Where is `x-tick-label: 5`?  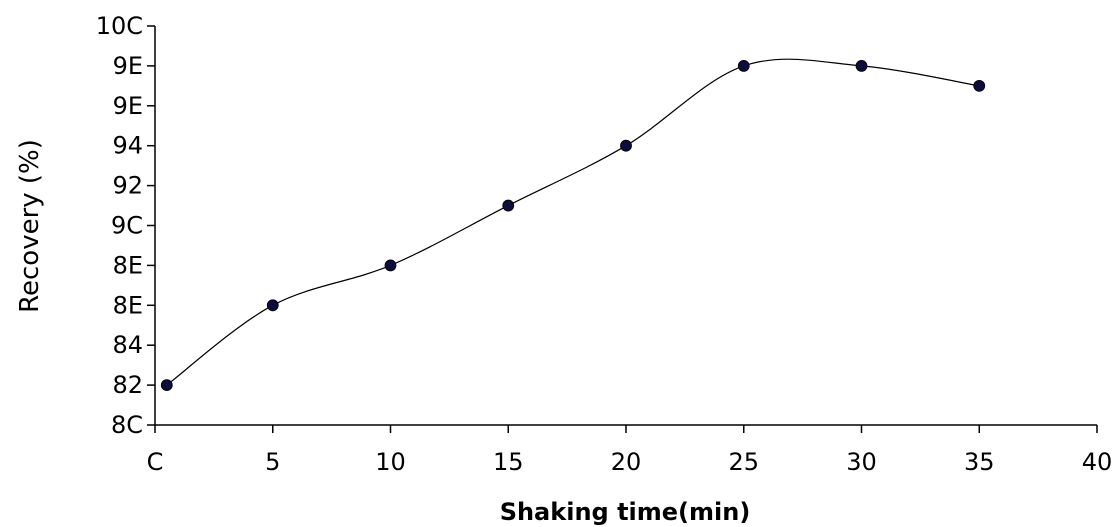 x-tick-label: 5 is located at coordinates (272, 462).